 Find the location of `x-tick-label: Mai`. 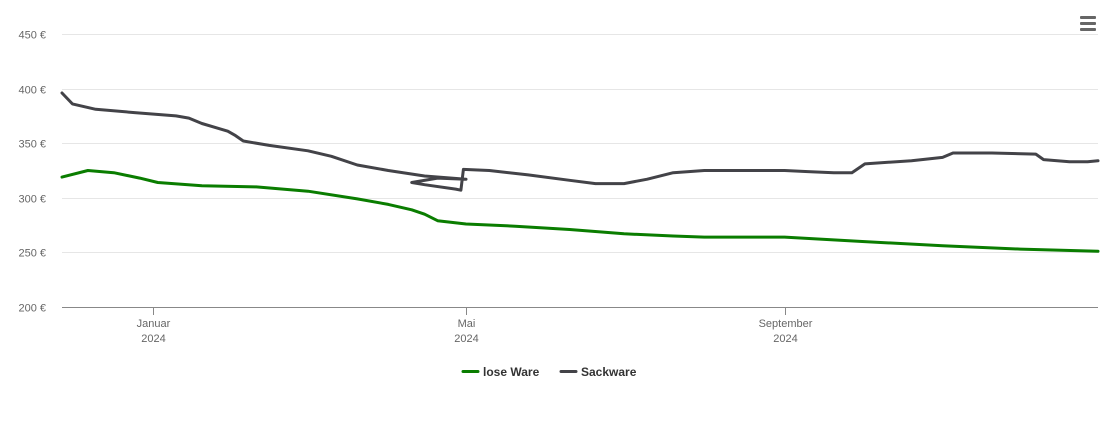

x-tick-label: Mai is located at coordinates (467, 324).